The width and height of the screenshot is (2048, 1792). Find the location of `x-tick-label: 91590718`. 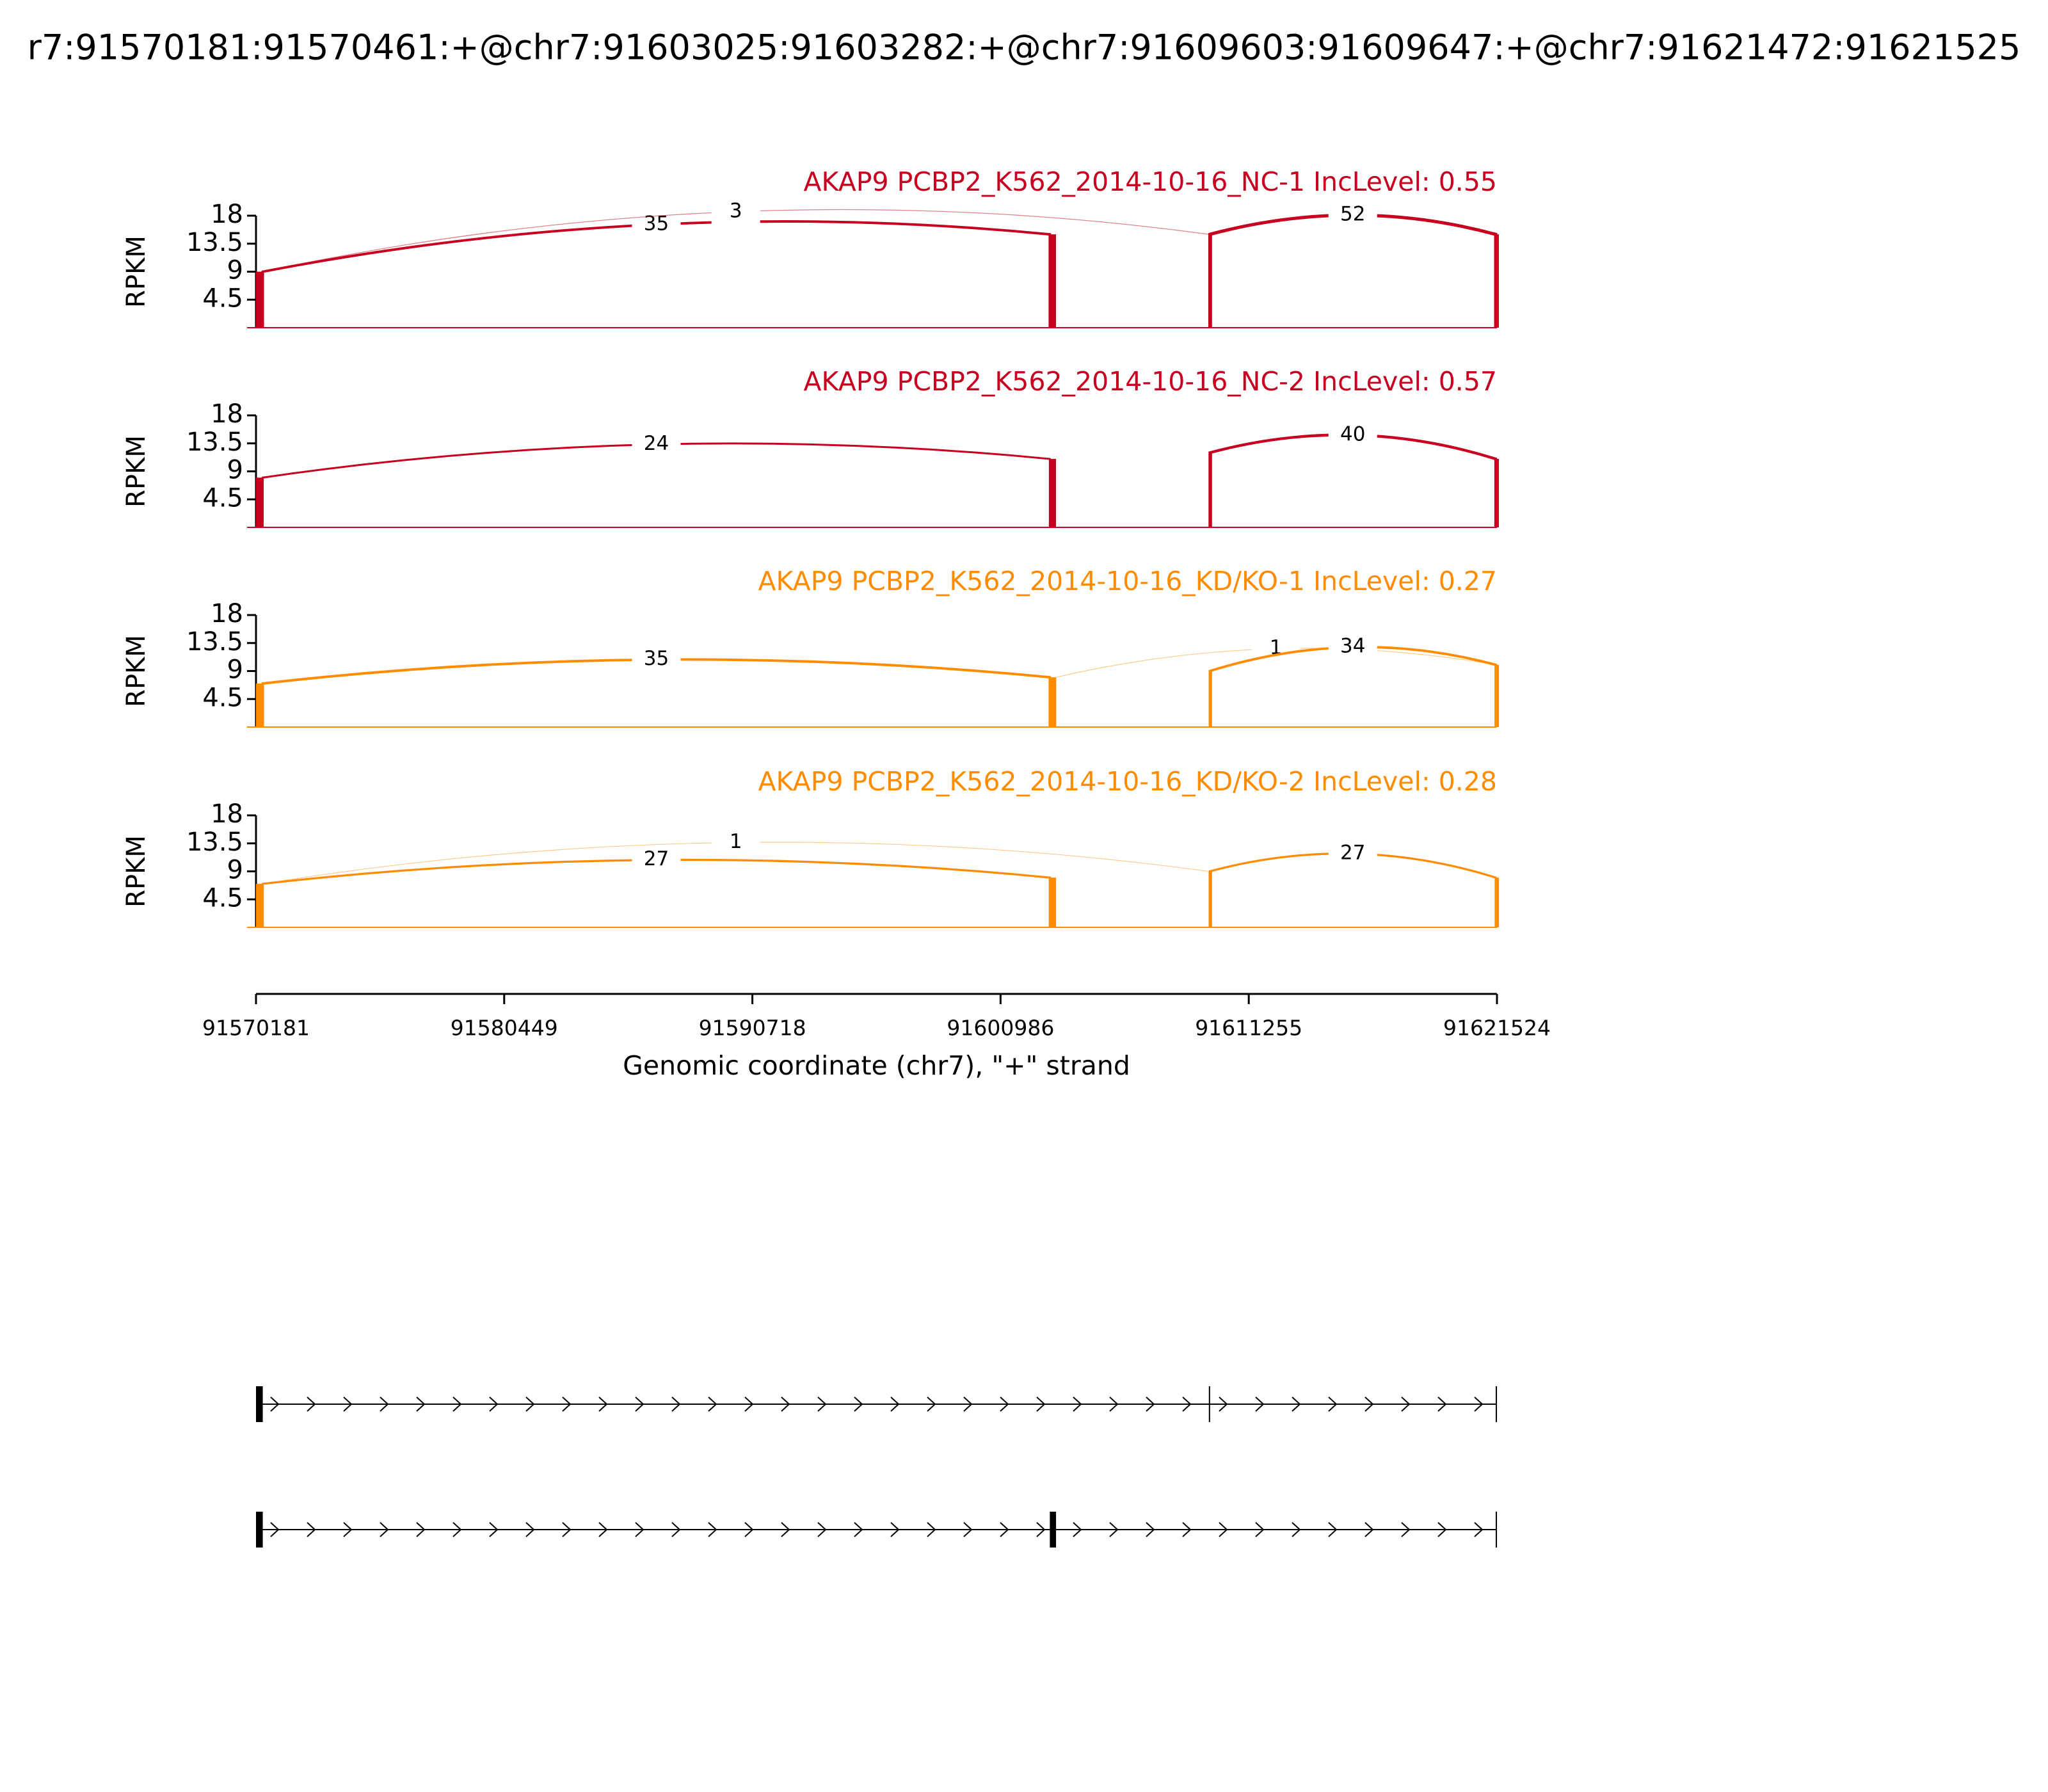

x-tick-label: 91590718 is located at coordinates (752, 1028).